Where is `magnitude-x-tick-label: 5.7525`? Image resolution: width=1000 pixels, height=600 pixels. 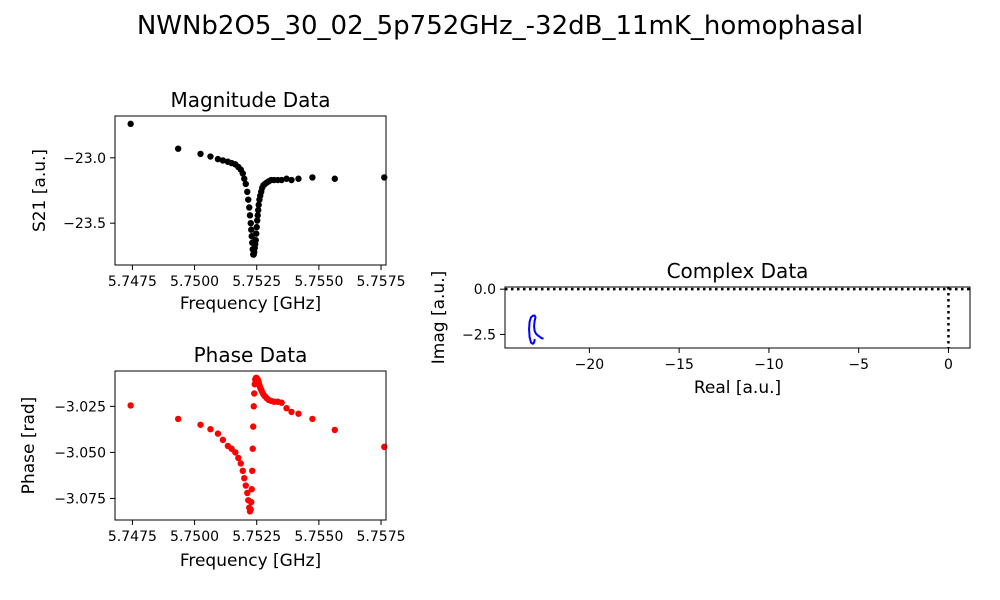
magnitude-x-tick-label: 5.7525 is located at coordinates (256, 282).